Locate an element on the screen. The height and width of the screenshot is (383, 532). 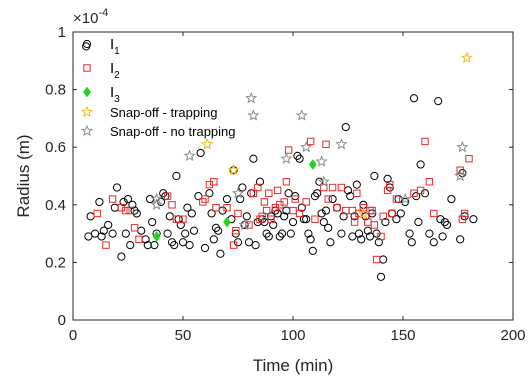
point-snapoff-trapping is located at coordinates (233, 169).